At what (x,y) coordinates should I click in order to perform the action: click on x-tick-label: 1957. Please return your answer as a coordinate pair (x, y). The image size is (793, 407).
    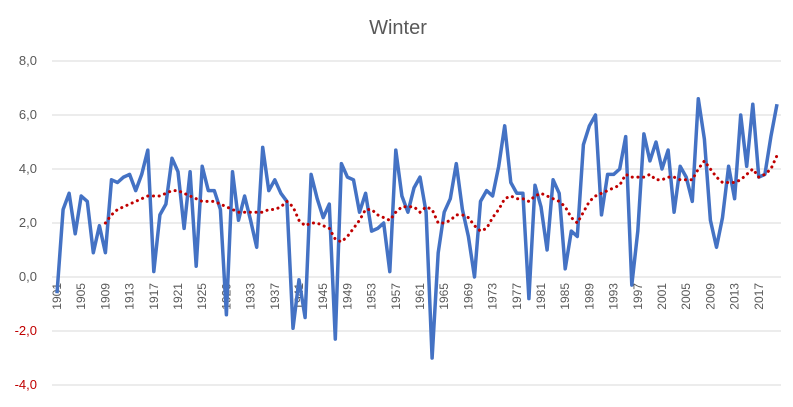
    Looking at the image, I should click on (396, 296).